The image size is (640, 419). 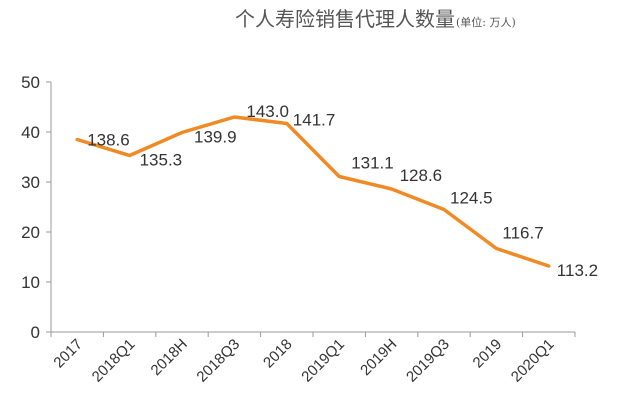 I want to click on x-tick-label: 2019Q1, so click(x=323, y=361).